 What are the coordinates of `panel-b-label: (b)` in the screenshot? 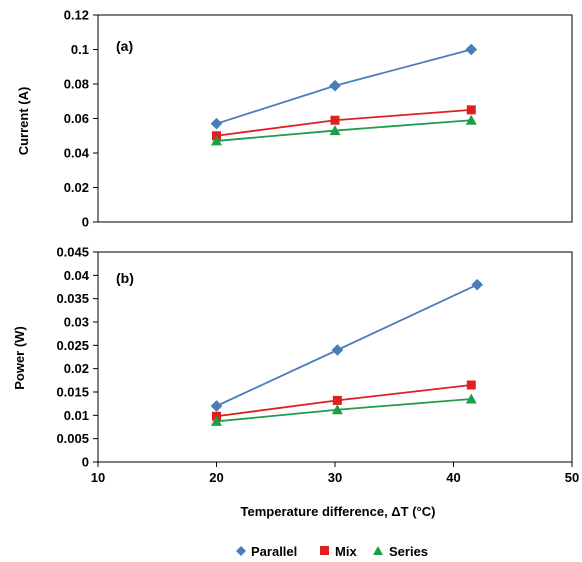 It's located at (125, 278).